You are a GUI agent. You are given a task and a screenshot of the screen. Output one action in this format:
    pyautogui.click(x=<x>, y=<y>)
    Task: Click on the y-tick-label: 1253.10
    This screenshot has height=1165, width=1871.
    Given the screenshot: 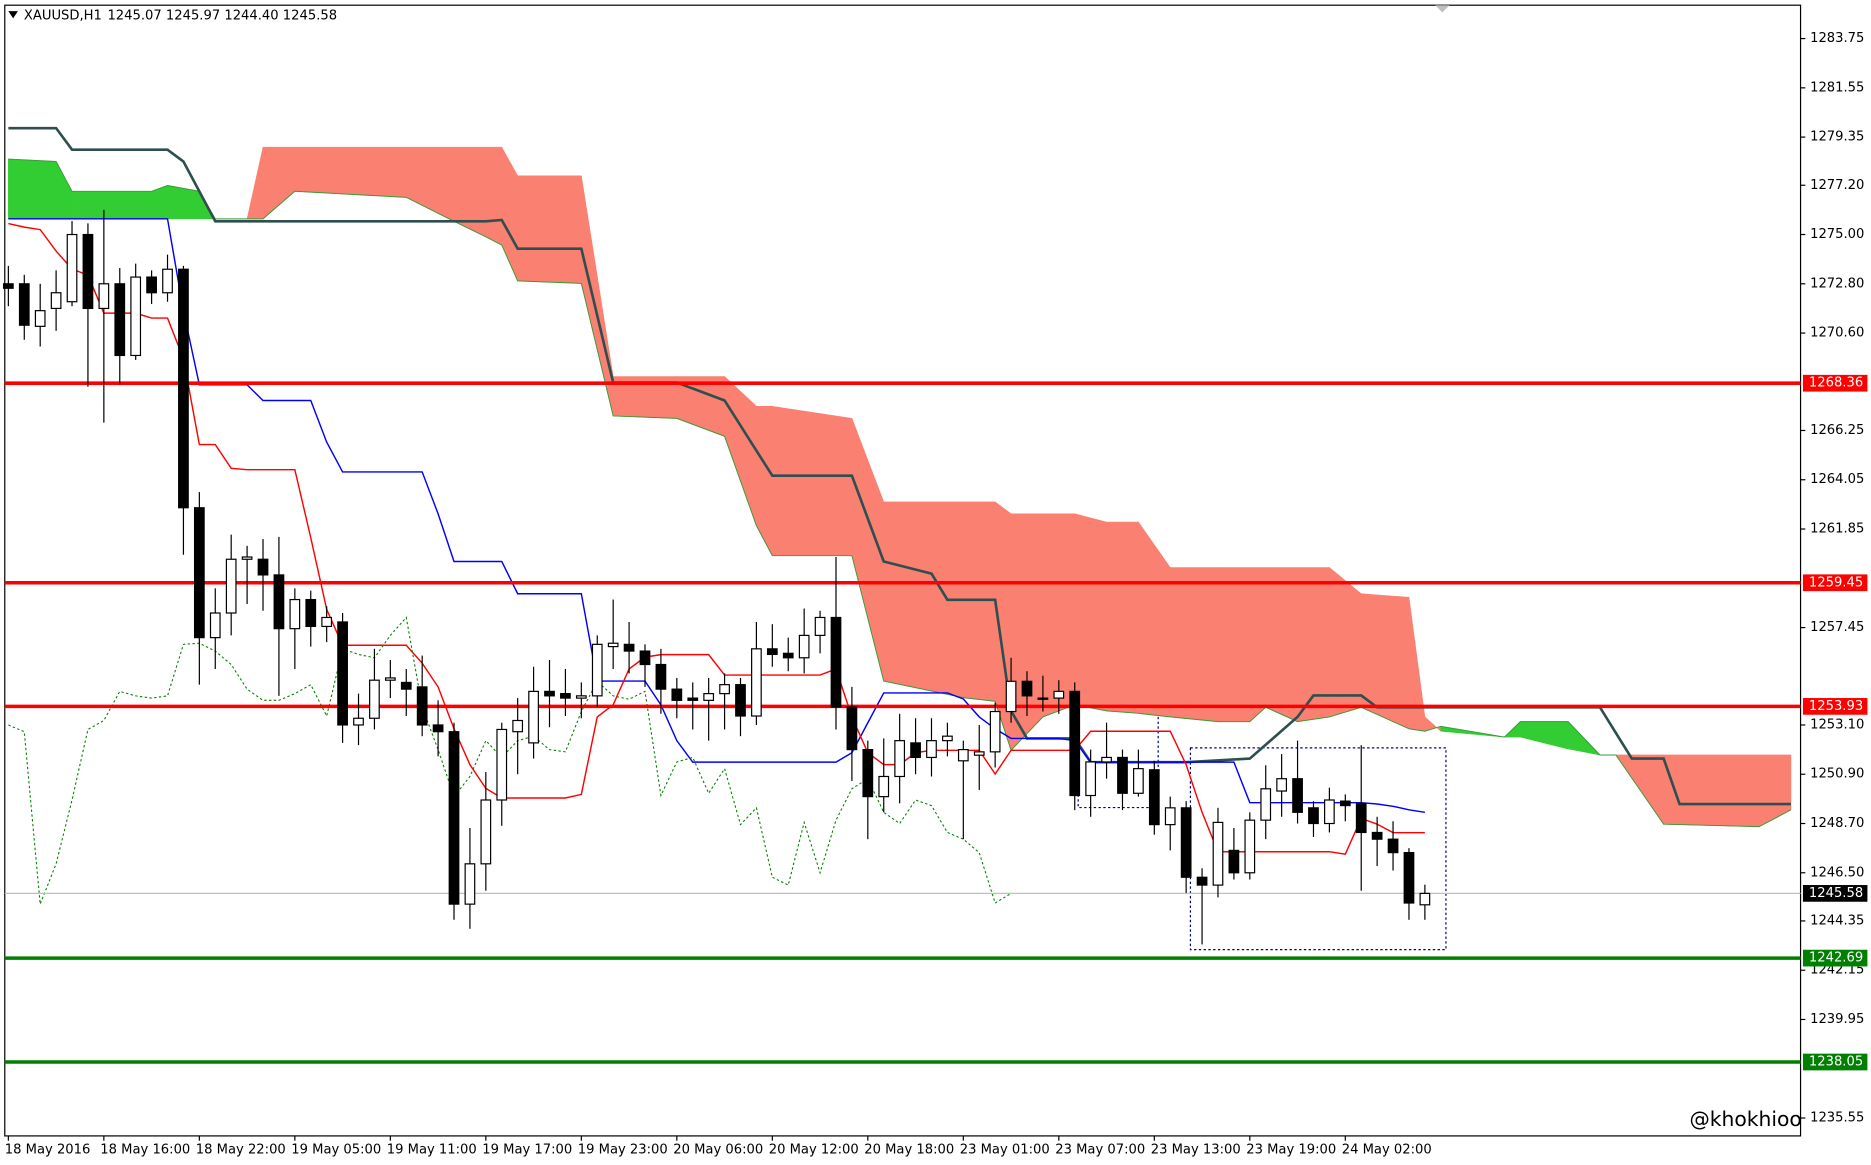 What is the action you would take?
    pyautogui.click(x=1837, y=724)
    